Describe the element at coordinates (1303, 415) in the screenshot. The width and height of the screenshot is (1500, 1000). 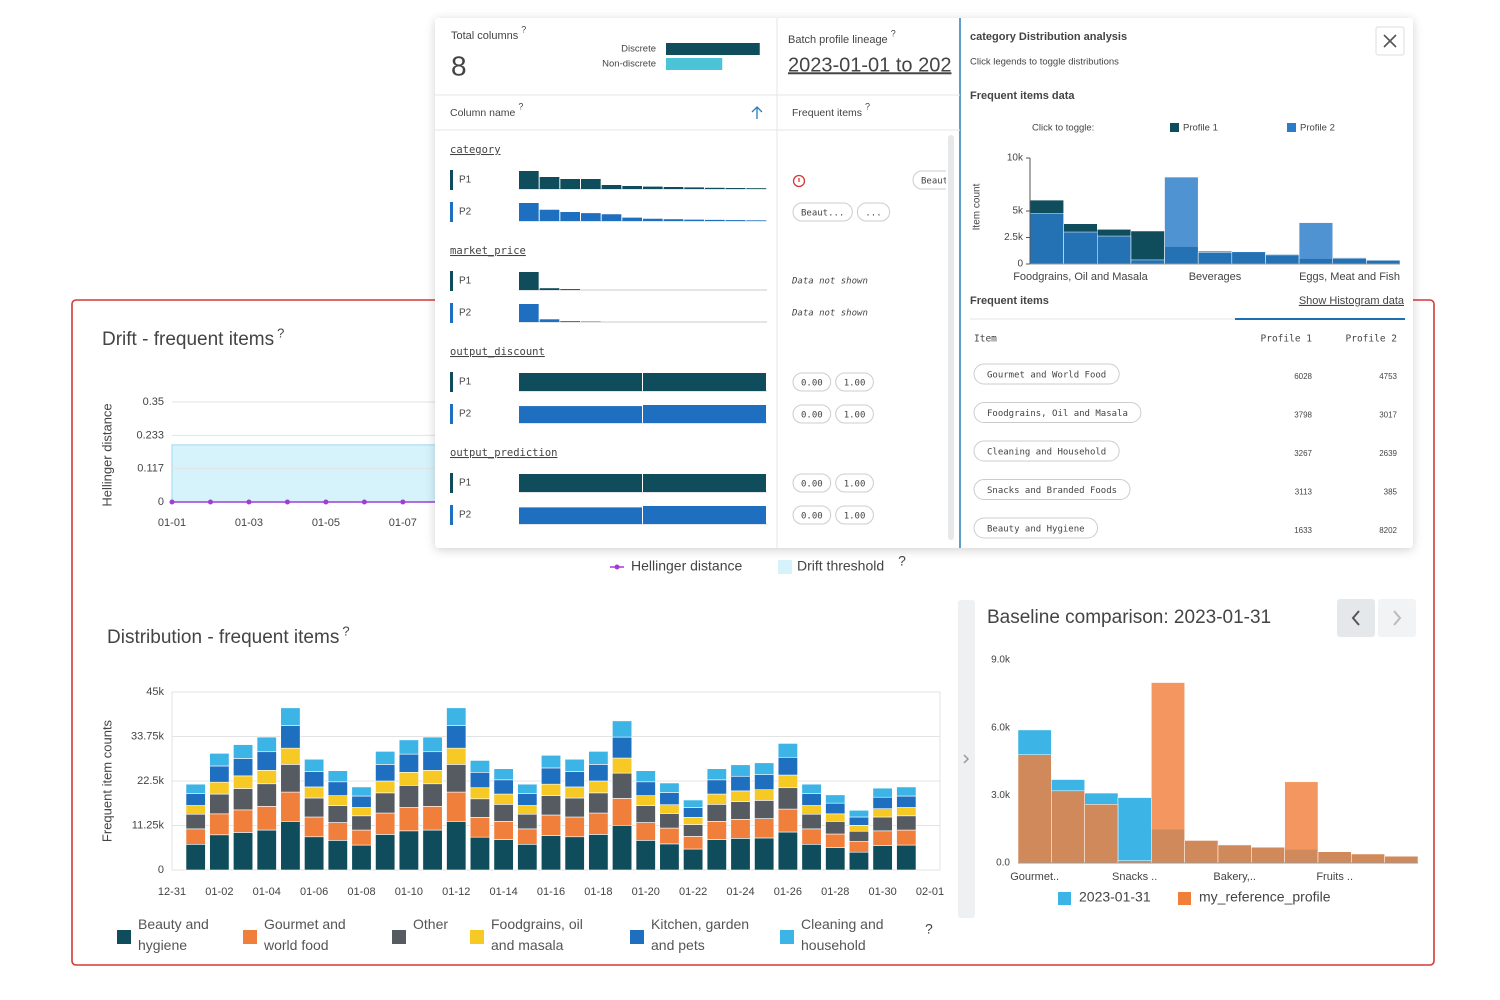
I see `table-cell: 3798` at that location.